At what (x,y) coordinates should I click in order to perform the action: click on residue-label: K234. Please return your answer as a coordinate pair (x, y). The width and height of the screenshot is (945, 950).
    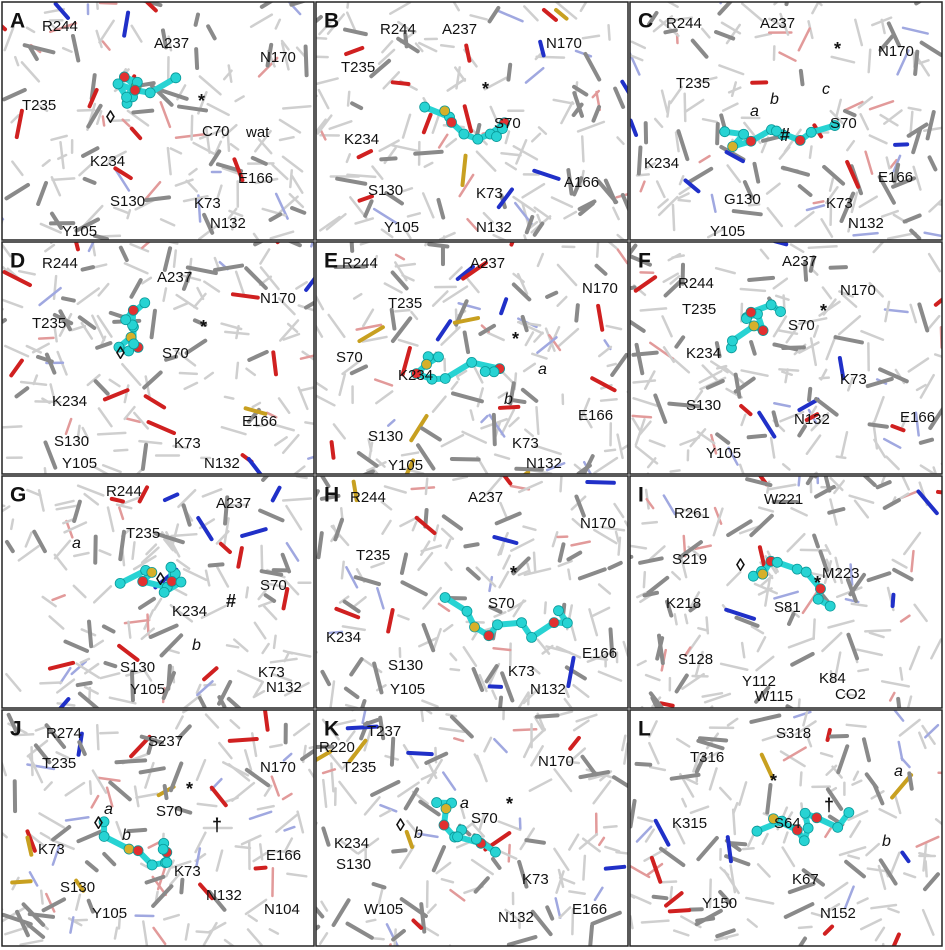
    Looking at the image, I should click on (343, 637).